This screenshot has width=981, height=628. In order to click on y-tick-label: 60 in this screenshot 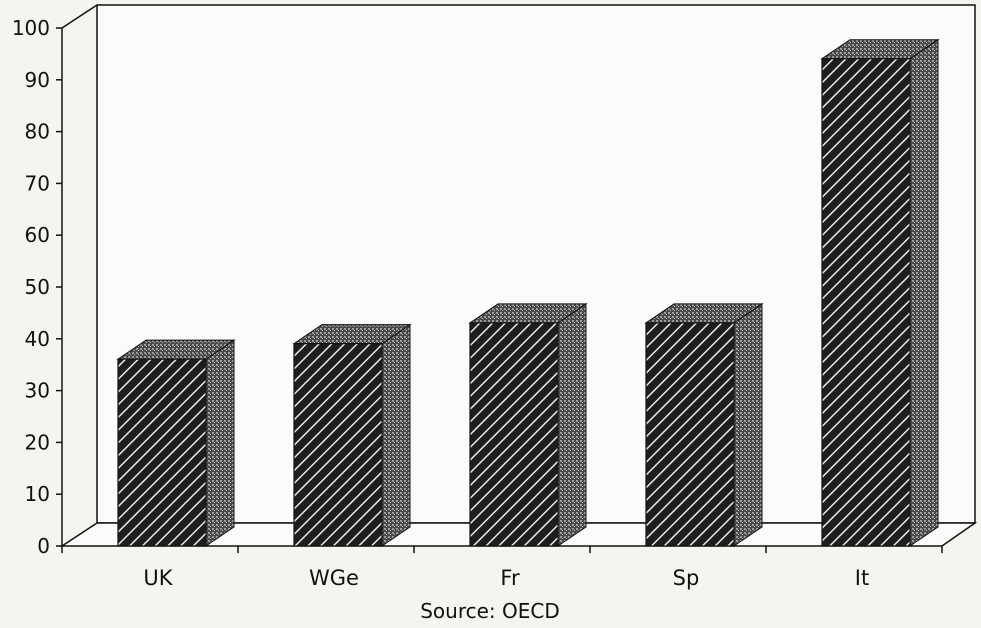, I will do `click(37, 235)`.